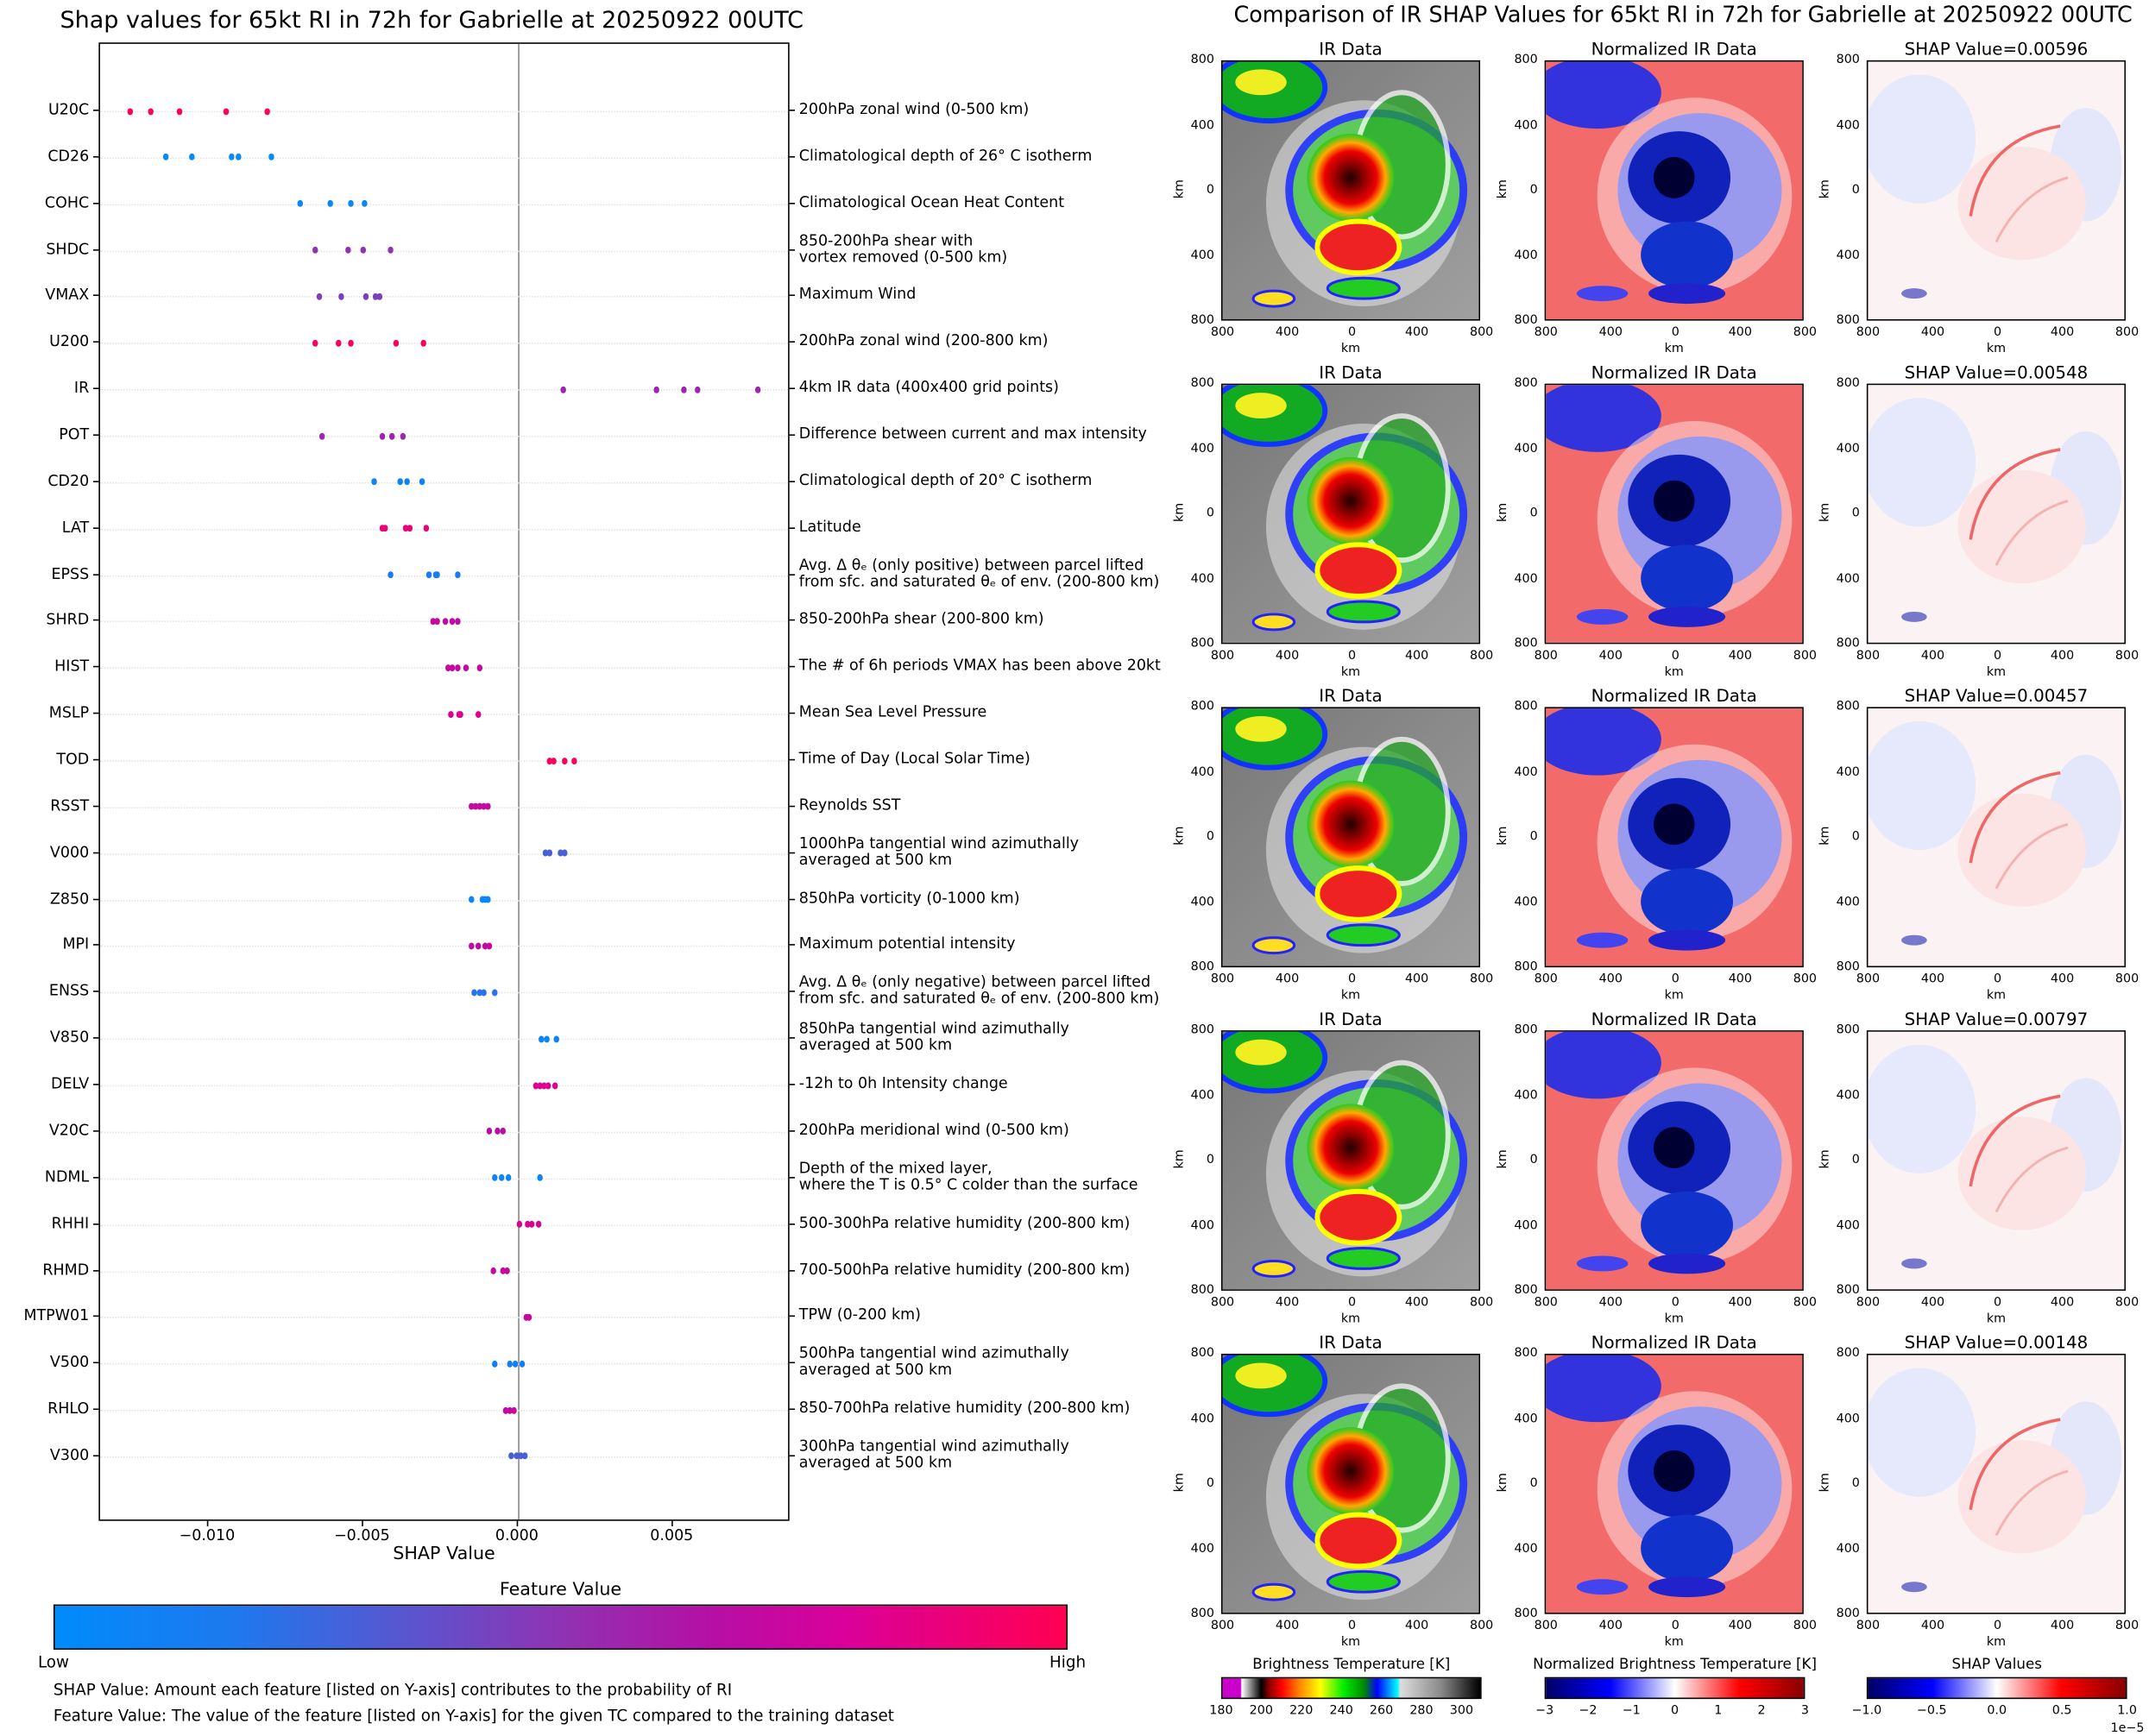 This screenshot has width=2149, height=1736. I want to click on feature-name: RHMD, so click(66, 1269).